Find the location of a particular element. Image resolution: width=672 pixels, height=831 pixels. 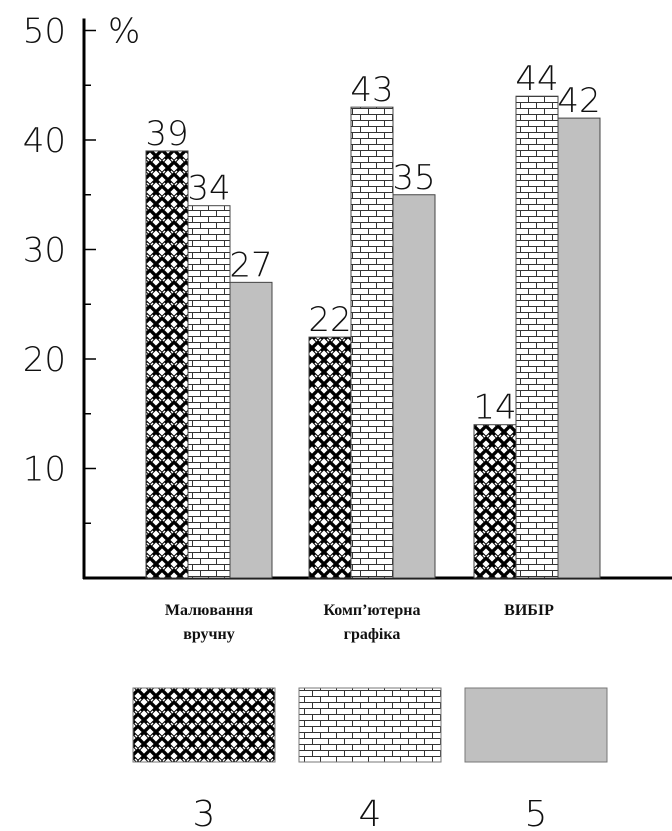

x-category-label: графіка is located at coordinates (372, 634).